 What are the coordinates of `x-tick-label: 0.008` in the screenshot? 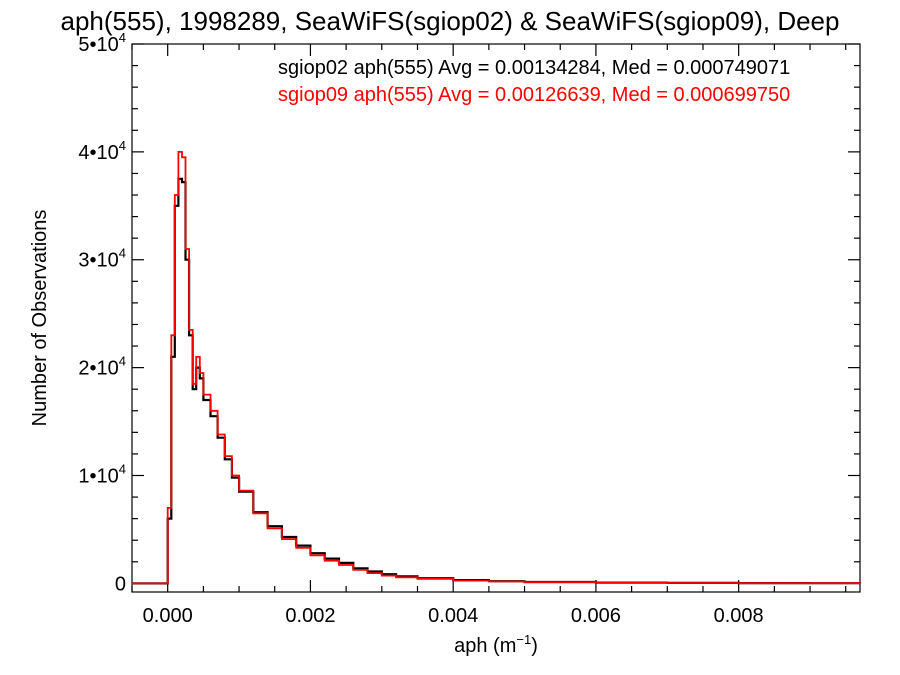 It's located at (739, 616).